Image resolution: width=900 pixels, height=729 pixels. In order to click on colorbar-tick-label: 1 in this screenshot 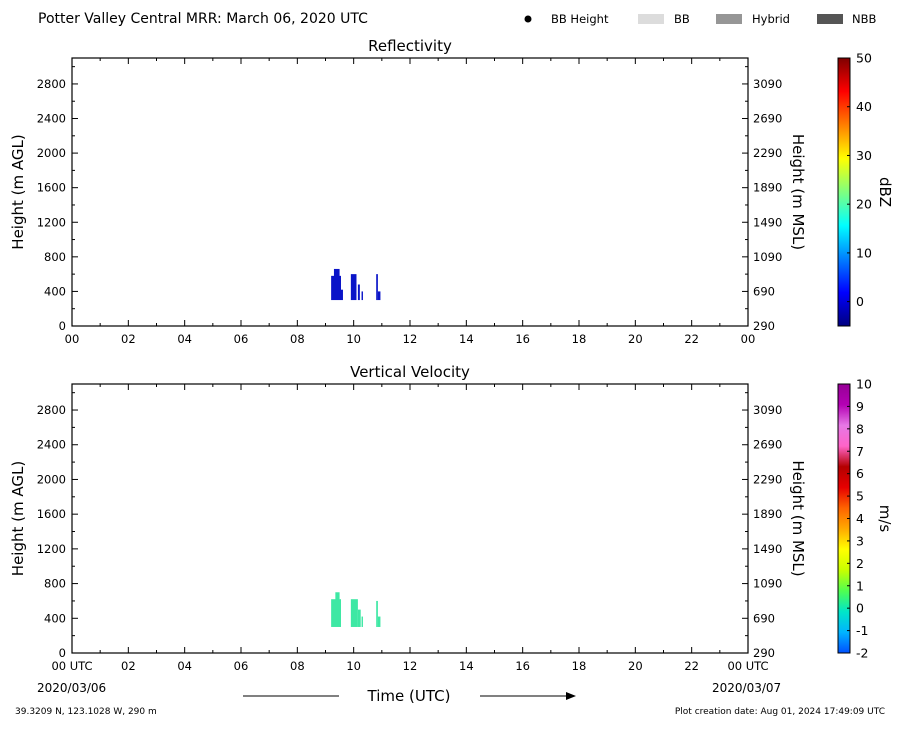, I will do `click(860, 585)`.